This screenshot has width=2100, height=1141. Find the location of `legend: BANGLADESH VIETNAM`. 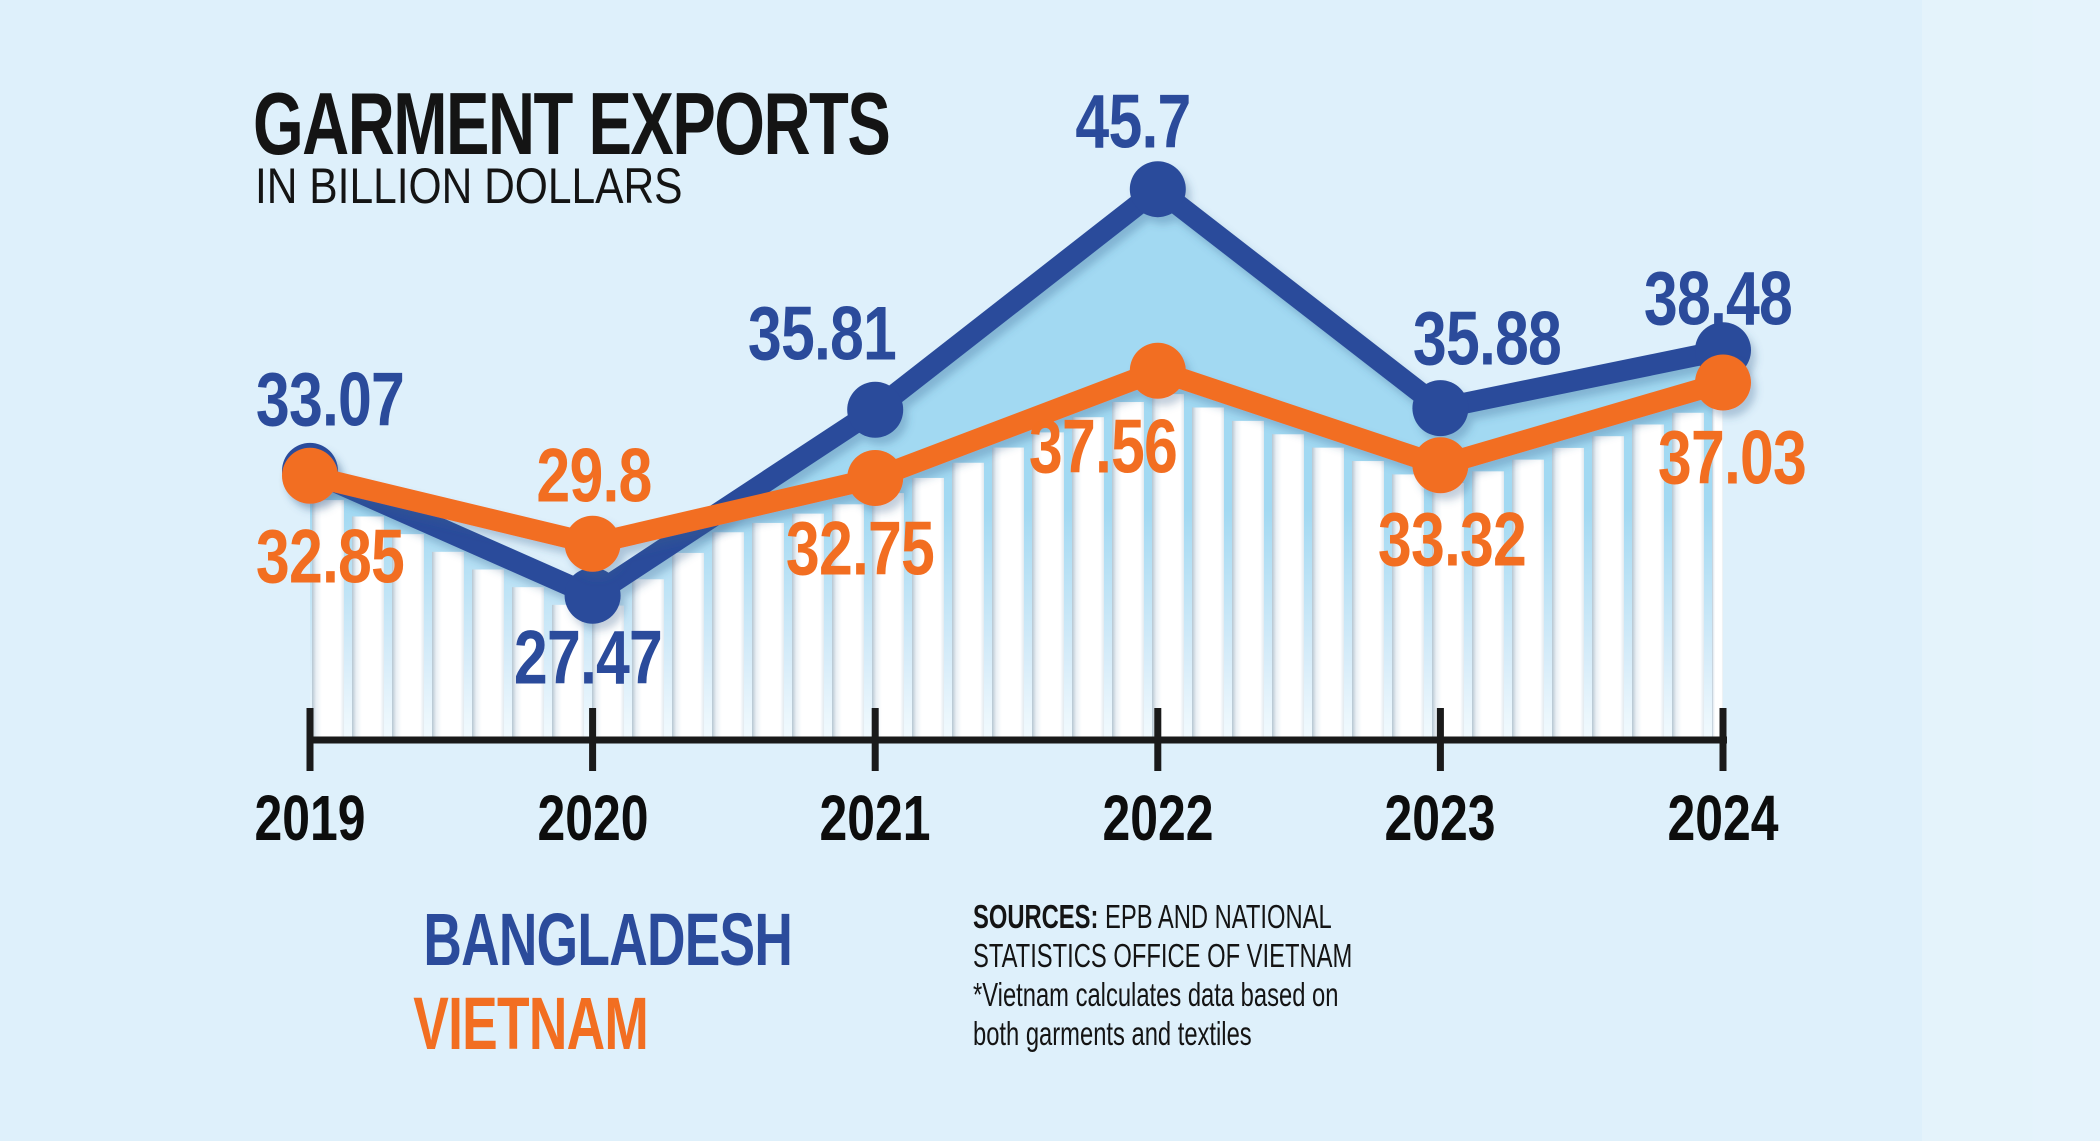

legend: BANGLADESH VIETNAM is located at coordinates (536, 982).